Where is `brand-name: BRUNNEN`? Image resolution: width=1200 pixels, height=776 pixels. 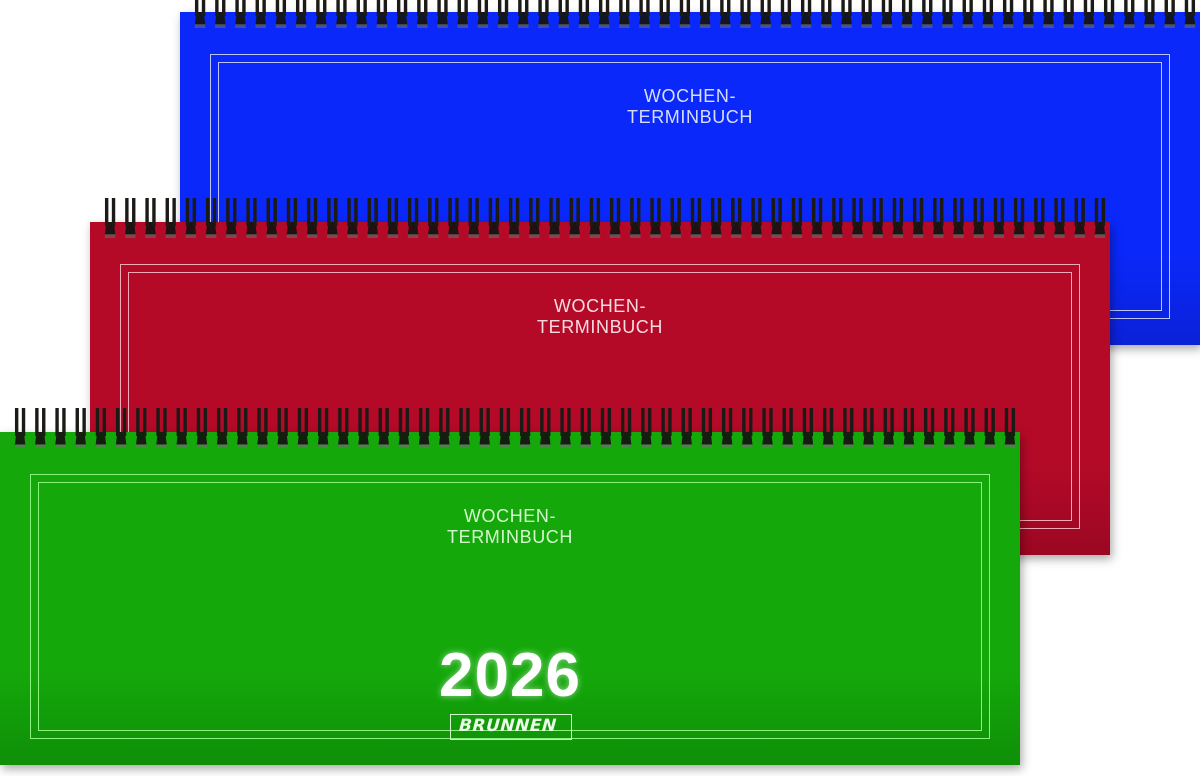 brand-name: BRUNNEN is located at coordinates (508, 726).